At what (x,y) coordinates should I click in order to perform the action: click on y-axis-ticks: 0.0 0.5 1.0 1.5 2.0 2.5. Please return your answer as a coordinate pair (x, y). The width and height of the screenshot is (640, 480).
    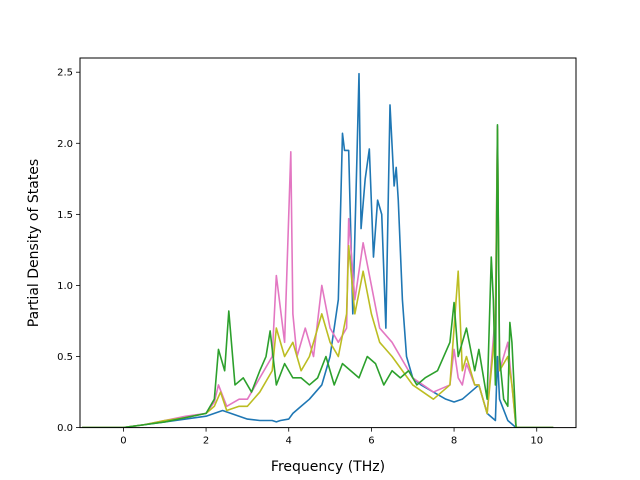
    Looking at the image, I should click on (68, 251).